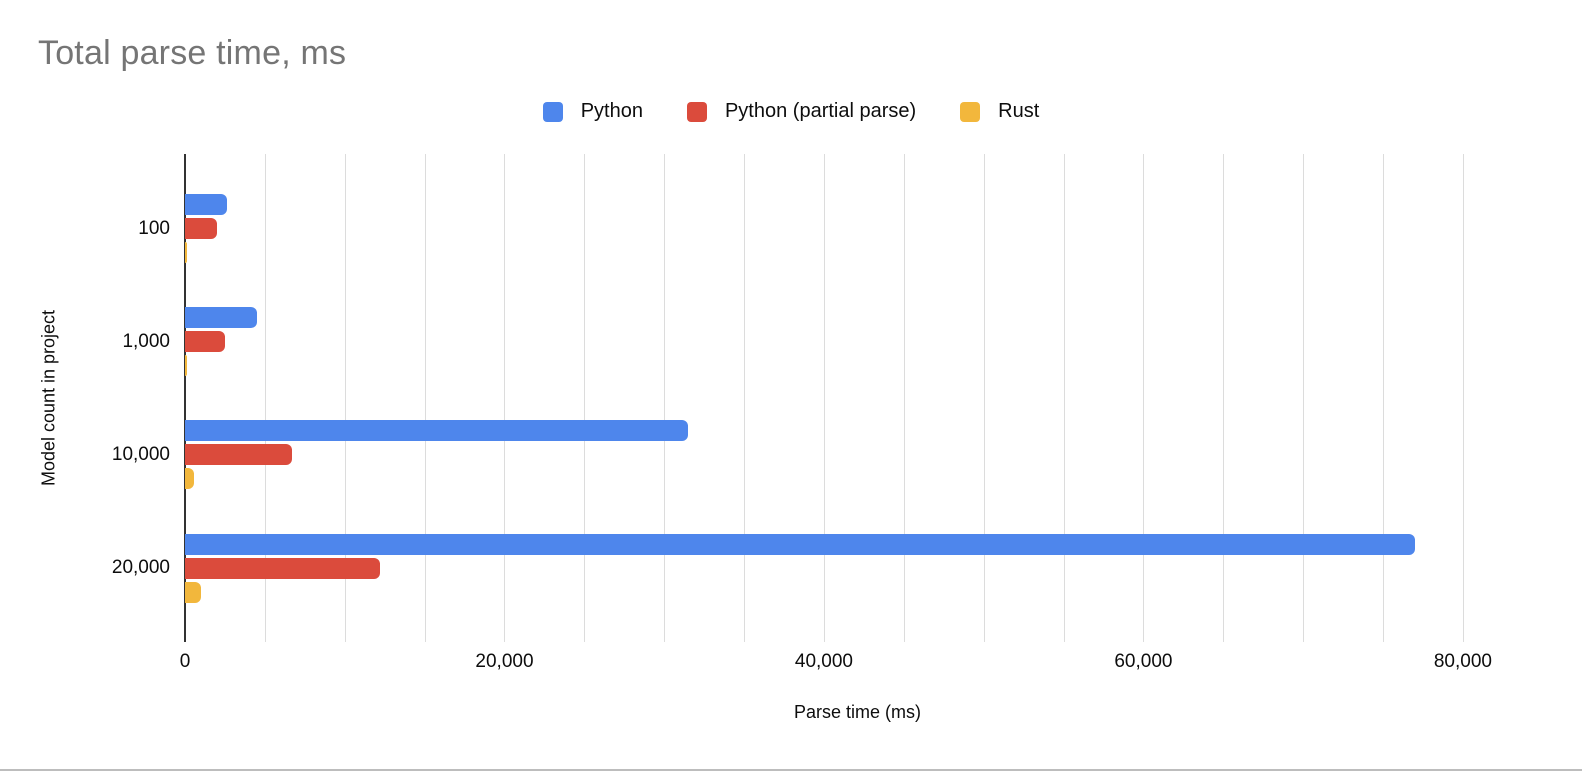  I want to click on category-label: 10,000, so click(140, 454).